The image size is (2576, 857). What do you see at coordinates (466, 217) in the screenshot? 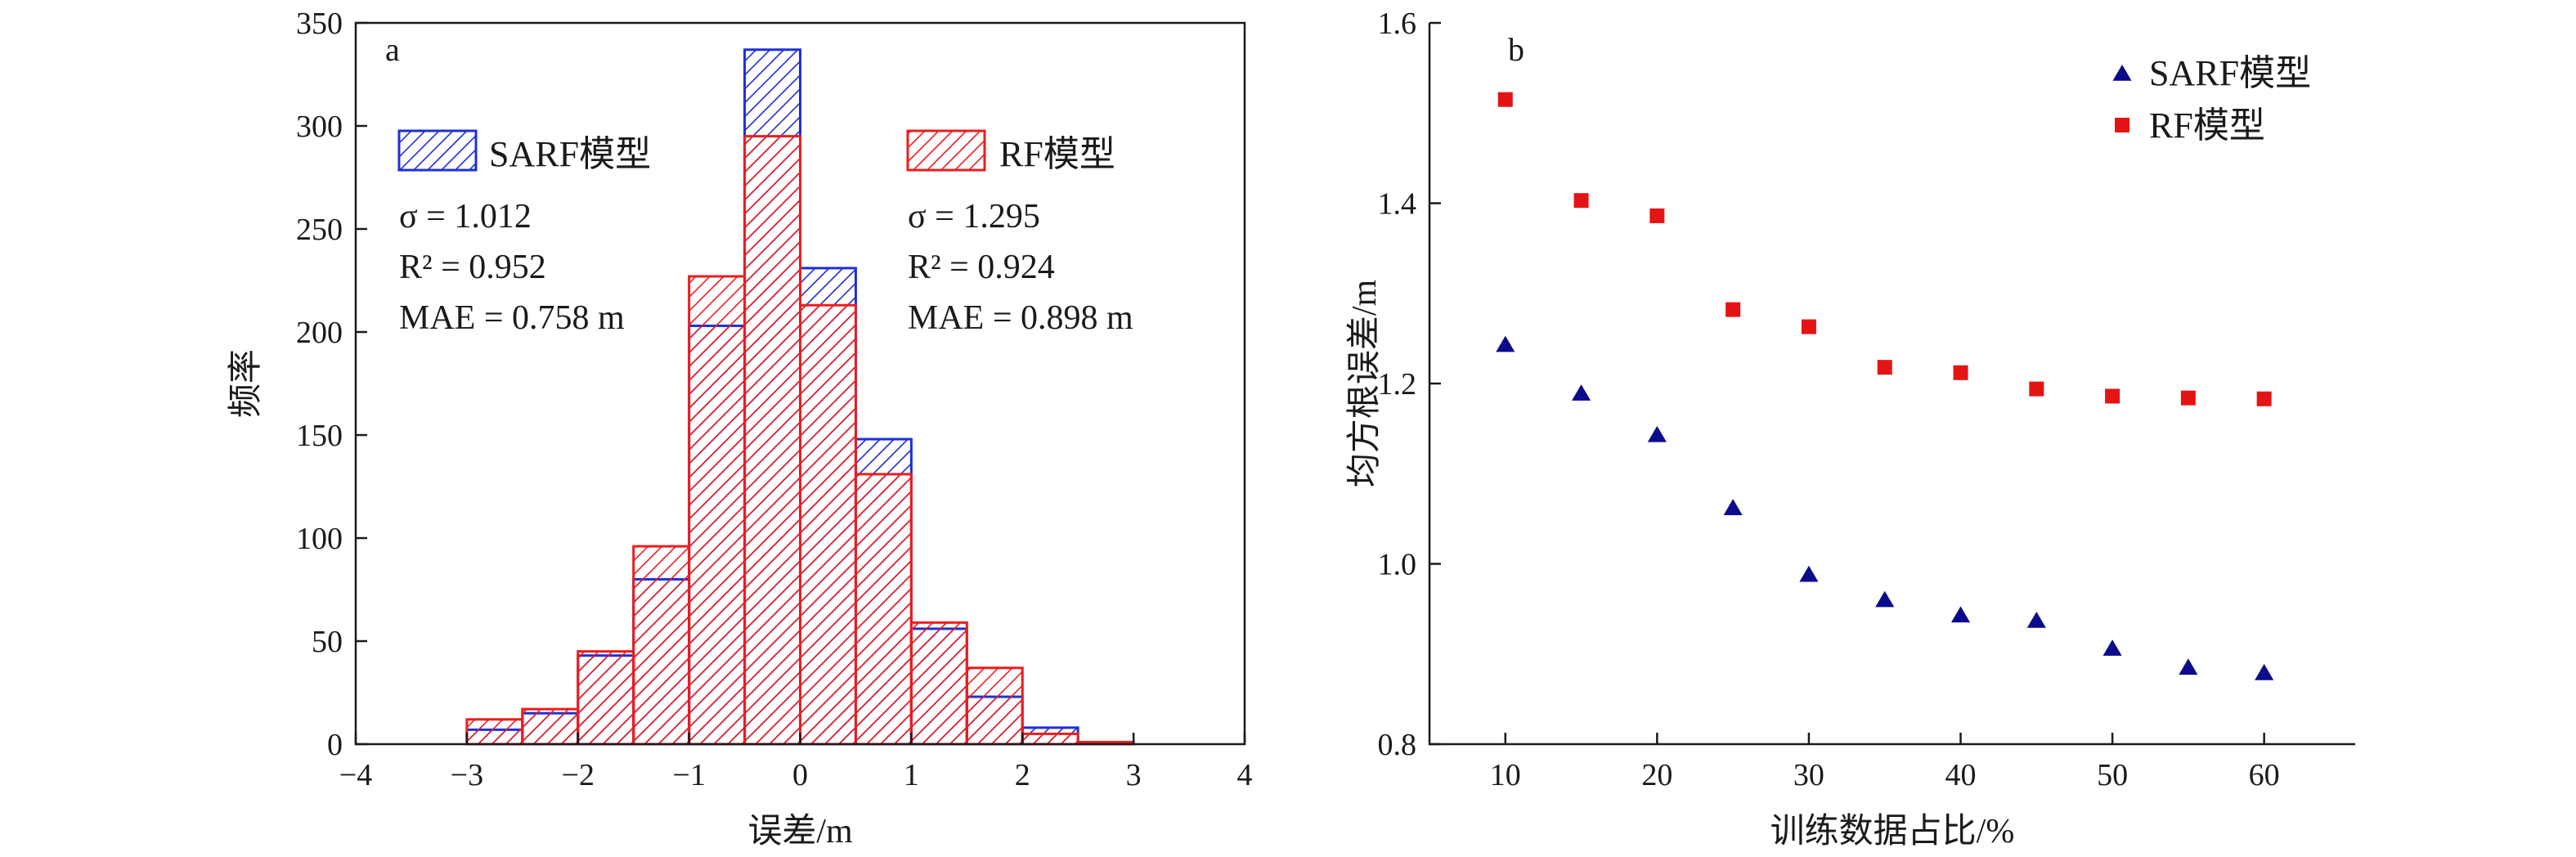
I see `sarf-sigma-annotation: σ = 1.012` at bounding box center [466, 217].